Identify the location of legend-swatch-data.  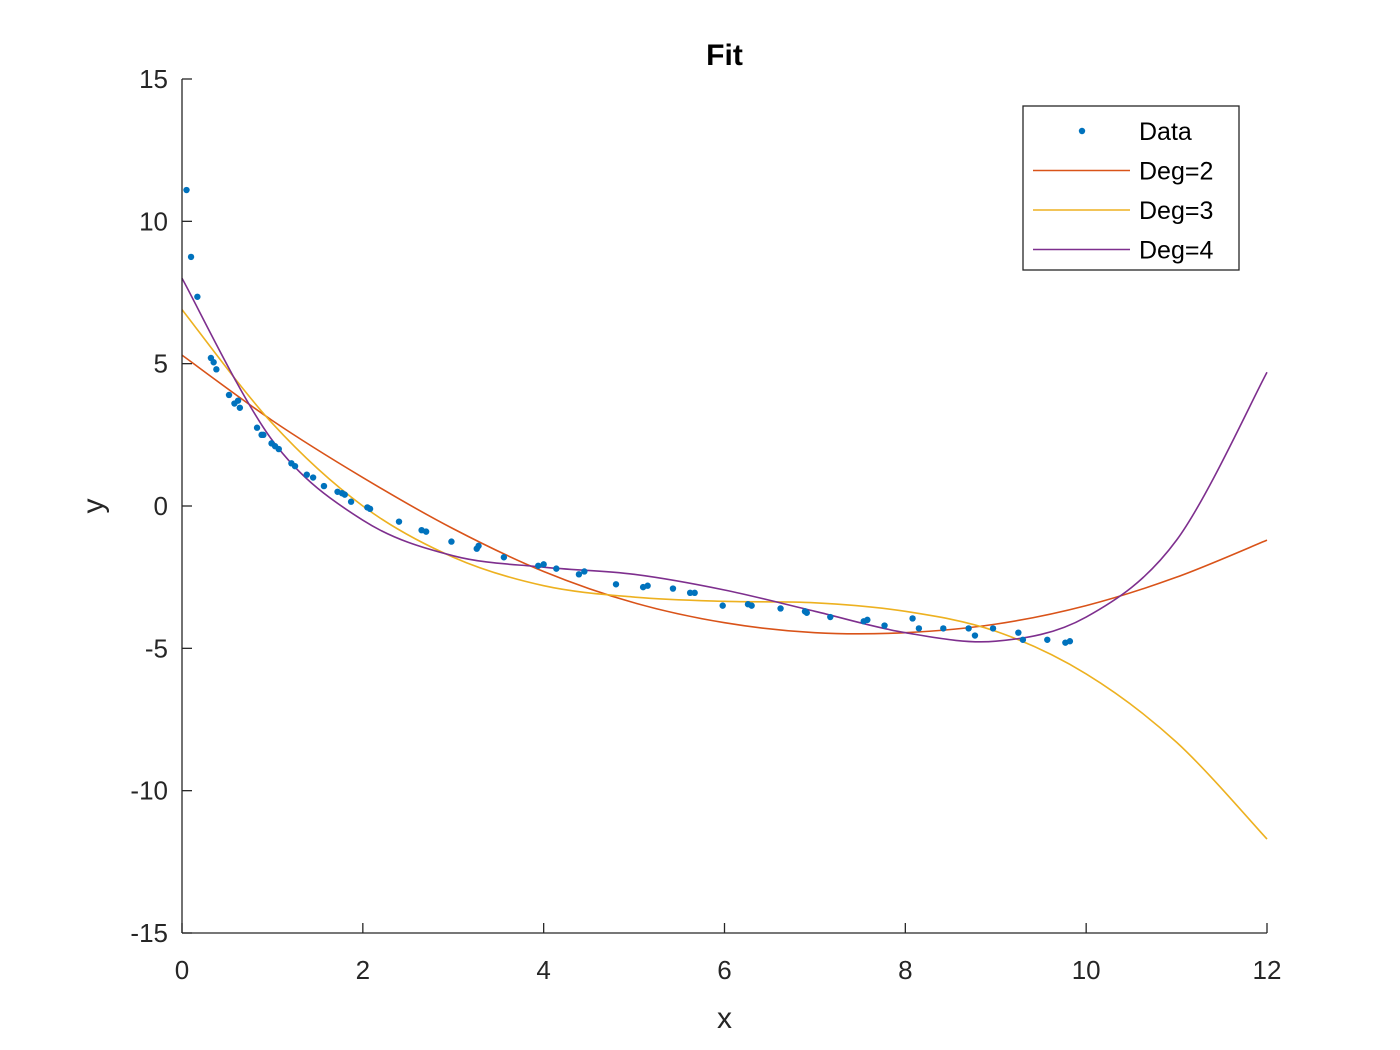
(1082, 131).